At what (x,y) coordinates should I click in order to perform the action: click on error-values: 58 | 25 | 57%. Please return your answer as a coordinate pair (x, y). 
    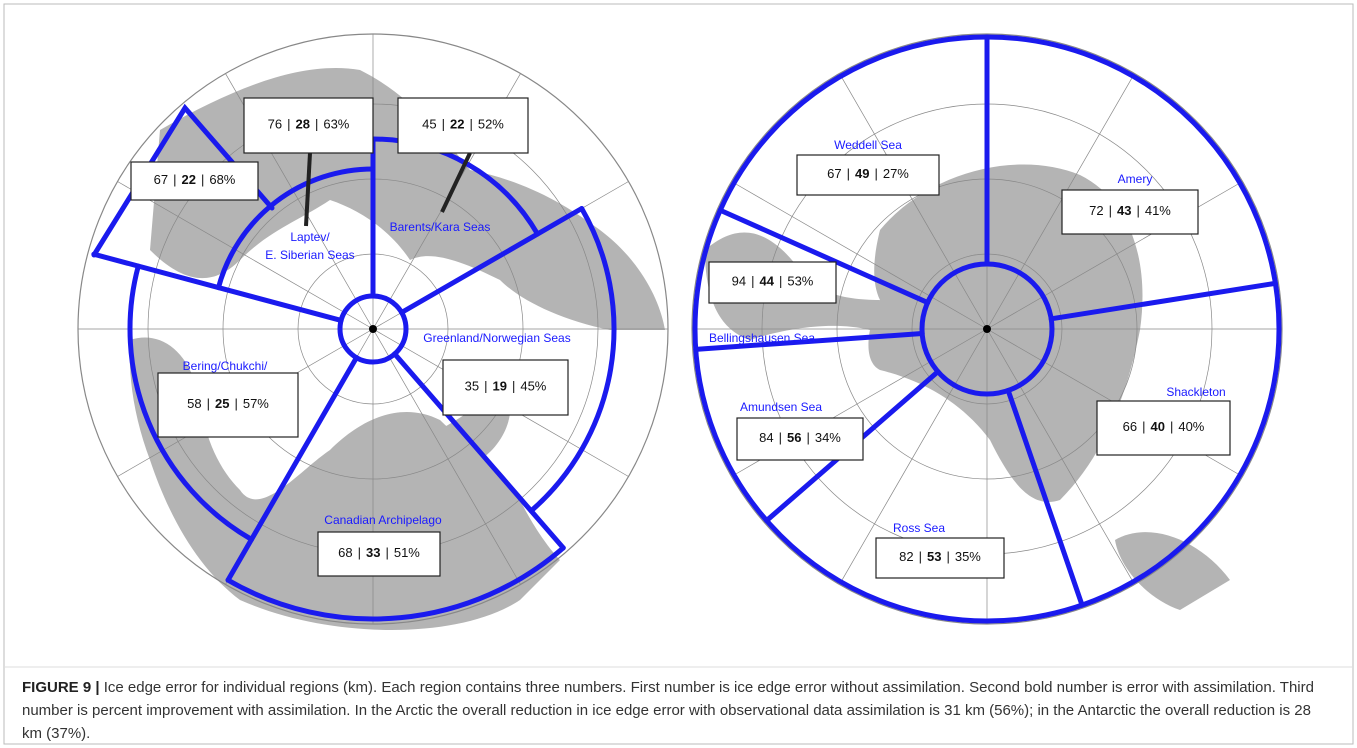
    Looking at the image, I should click on (228, 403).